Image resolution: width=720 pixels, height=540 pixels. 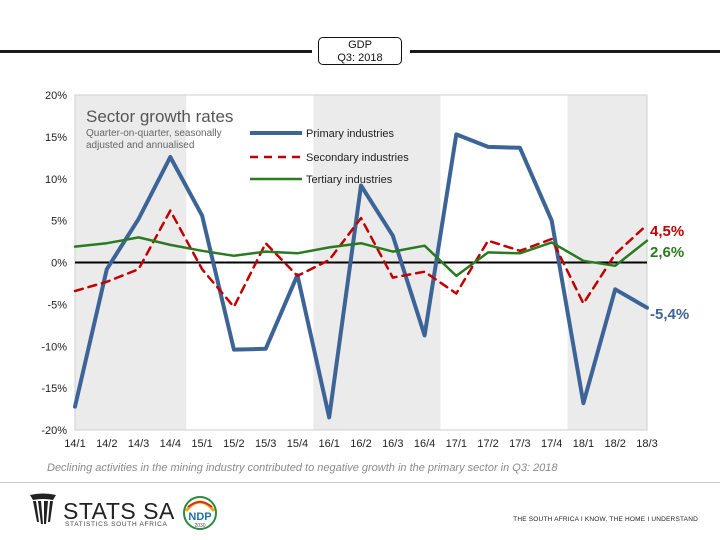 I want to click on end-labels: 4,5% 2,6% -5,4%, so click(x=669, y=273).